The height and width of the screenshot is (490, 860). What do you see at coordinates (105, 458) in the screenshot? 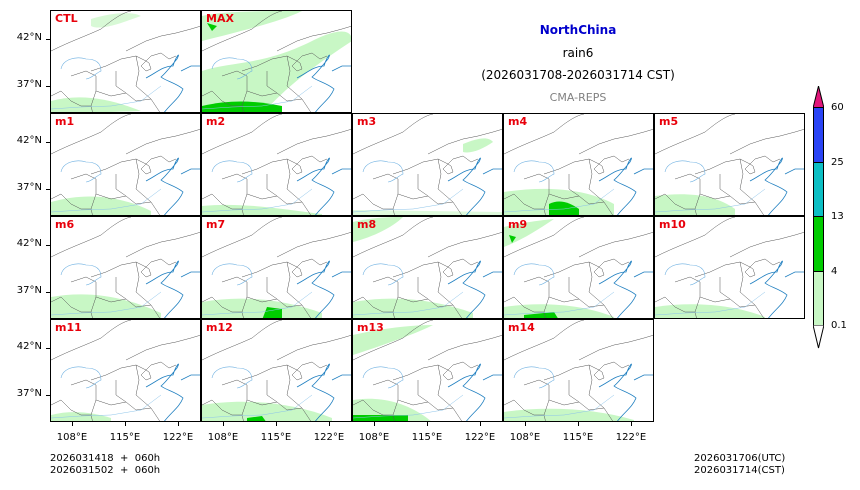
I see `init-time-1: 2026031418 + 060h` at bounding box center [105, 458].